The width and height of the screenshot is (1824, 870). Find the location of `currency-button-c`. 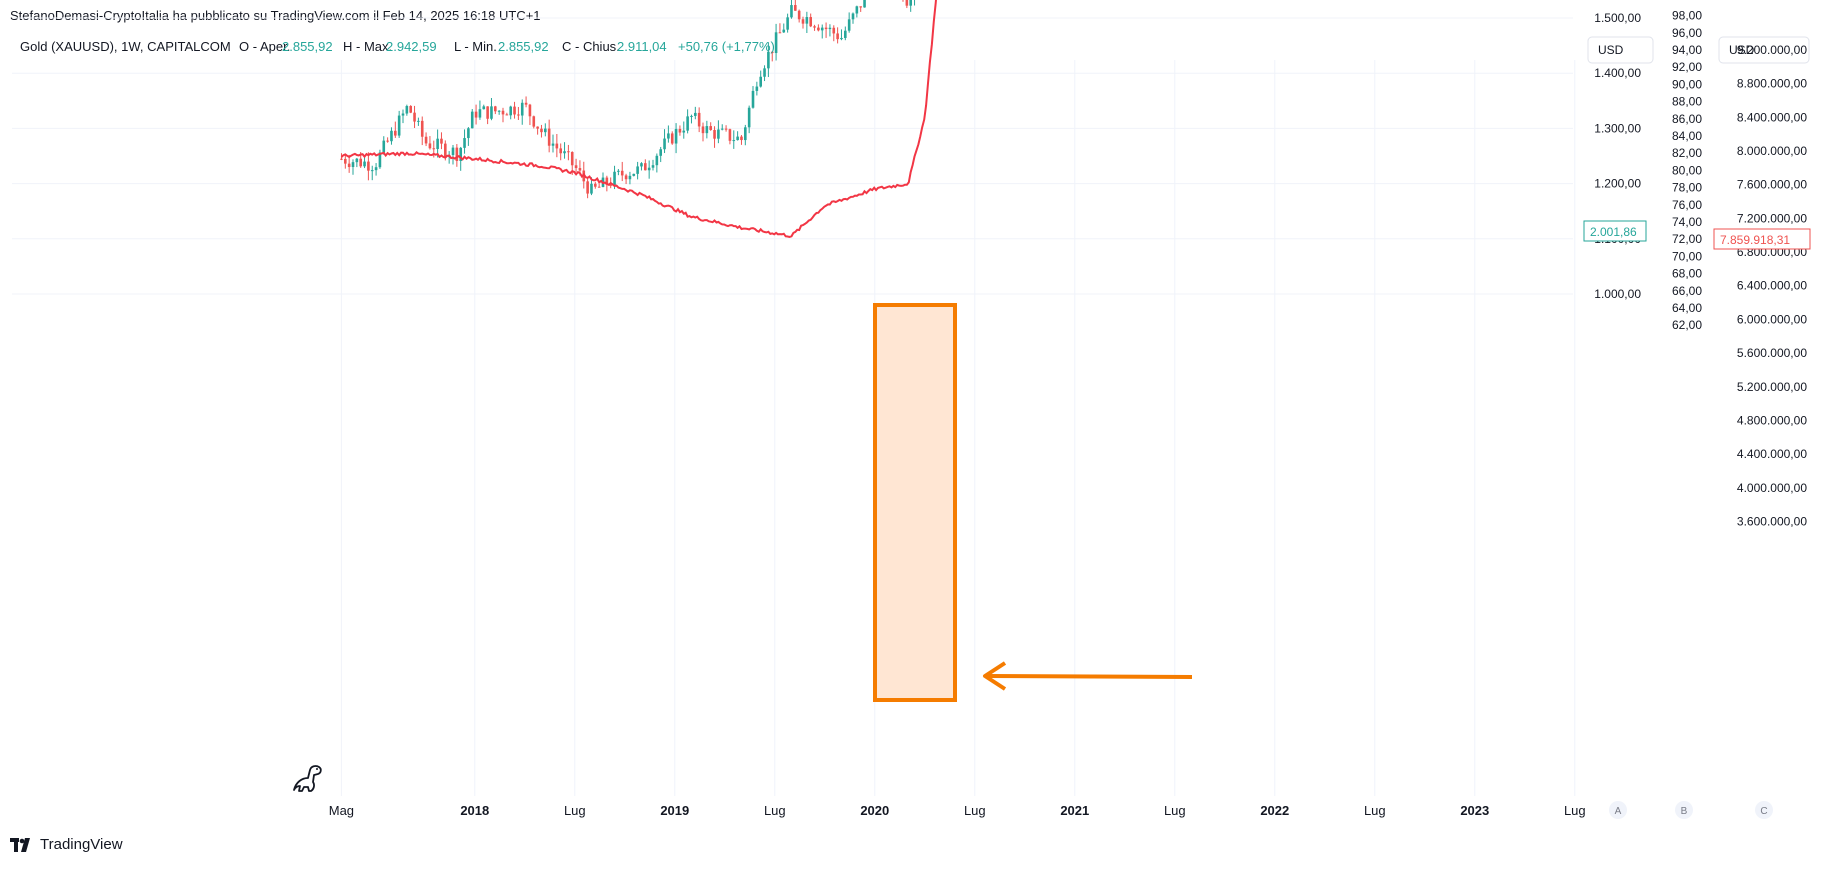

currency-button-c is located at coordinates (1764, 50).